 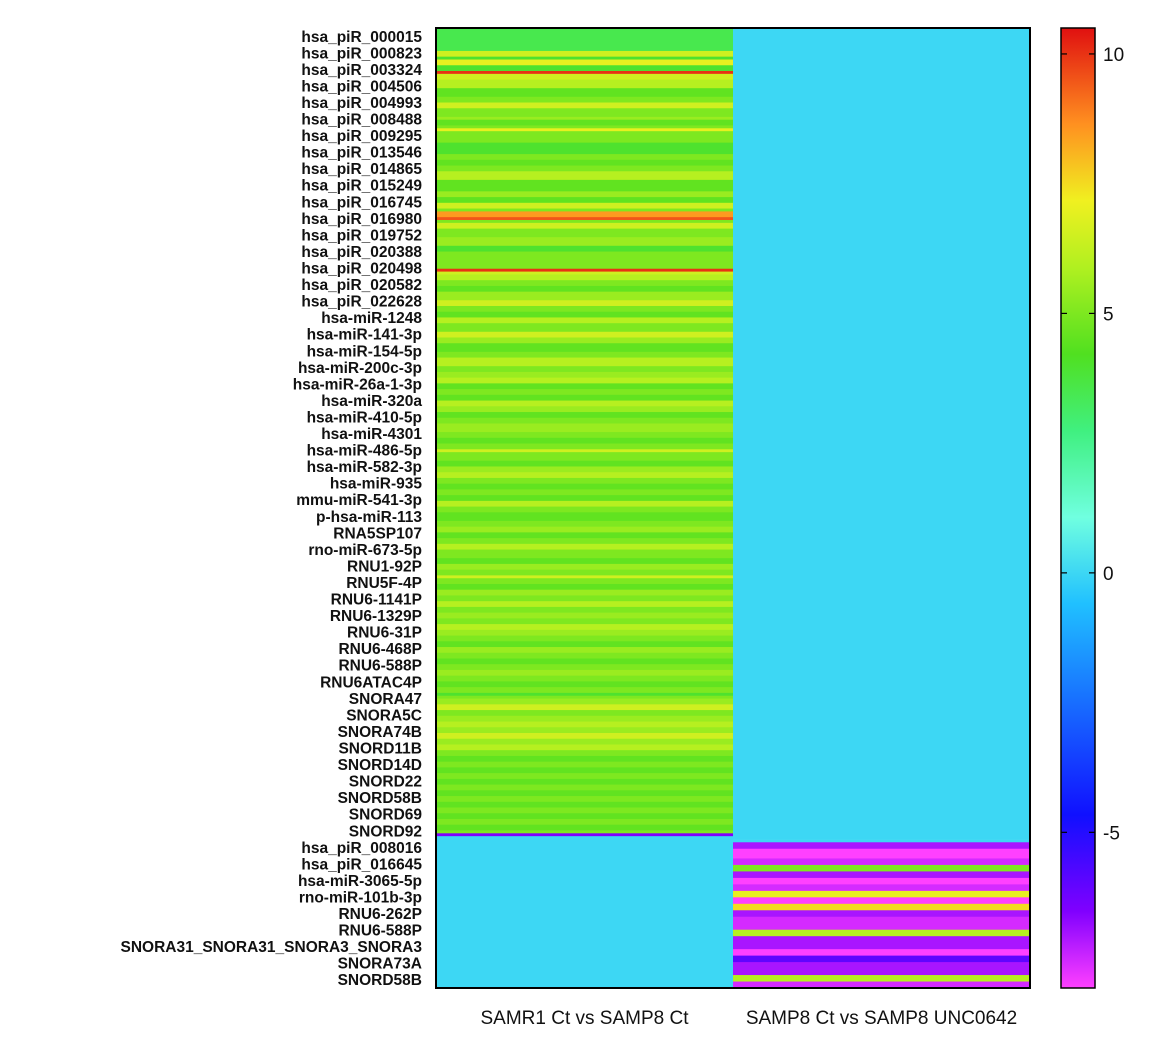 What do you see at coordinates (357, 384) in the screenshot?
I see `row-label: hsa-miR-26a-1-3p` at bounding box center [357, 384].